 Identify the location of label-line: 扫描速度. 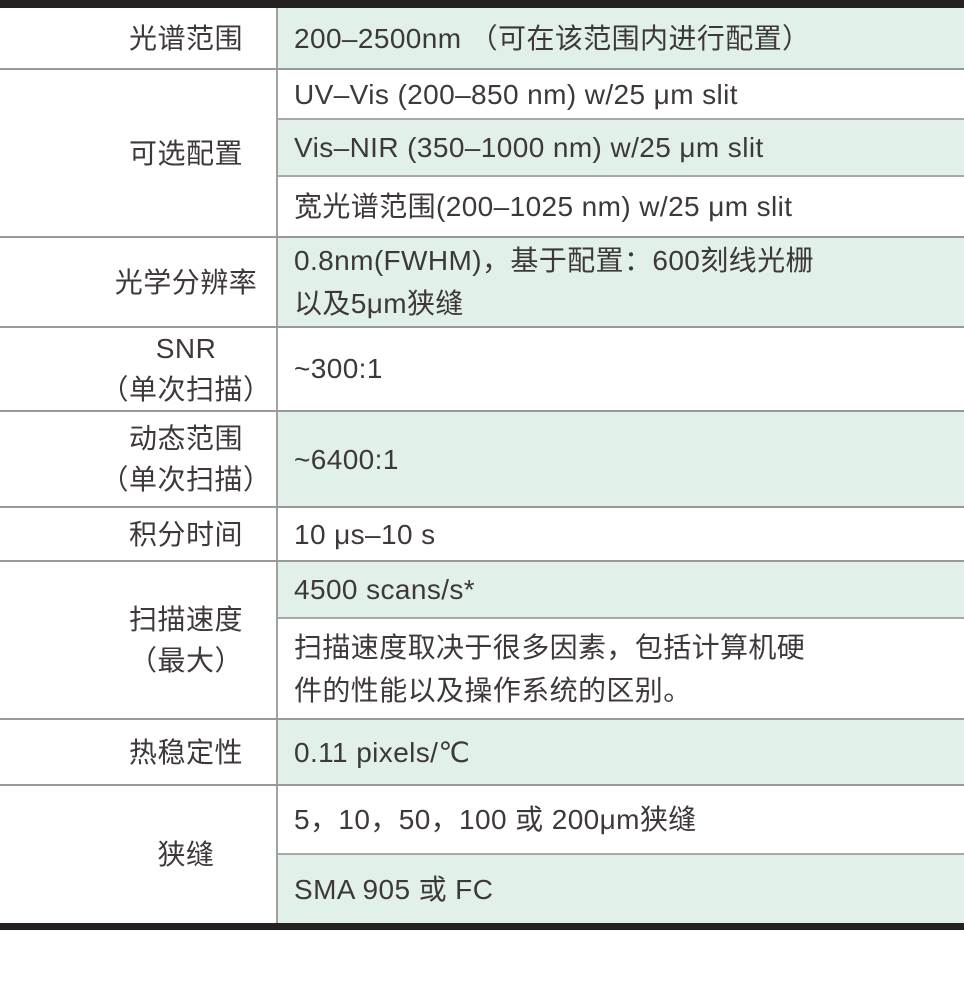
(185, 619).